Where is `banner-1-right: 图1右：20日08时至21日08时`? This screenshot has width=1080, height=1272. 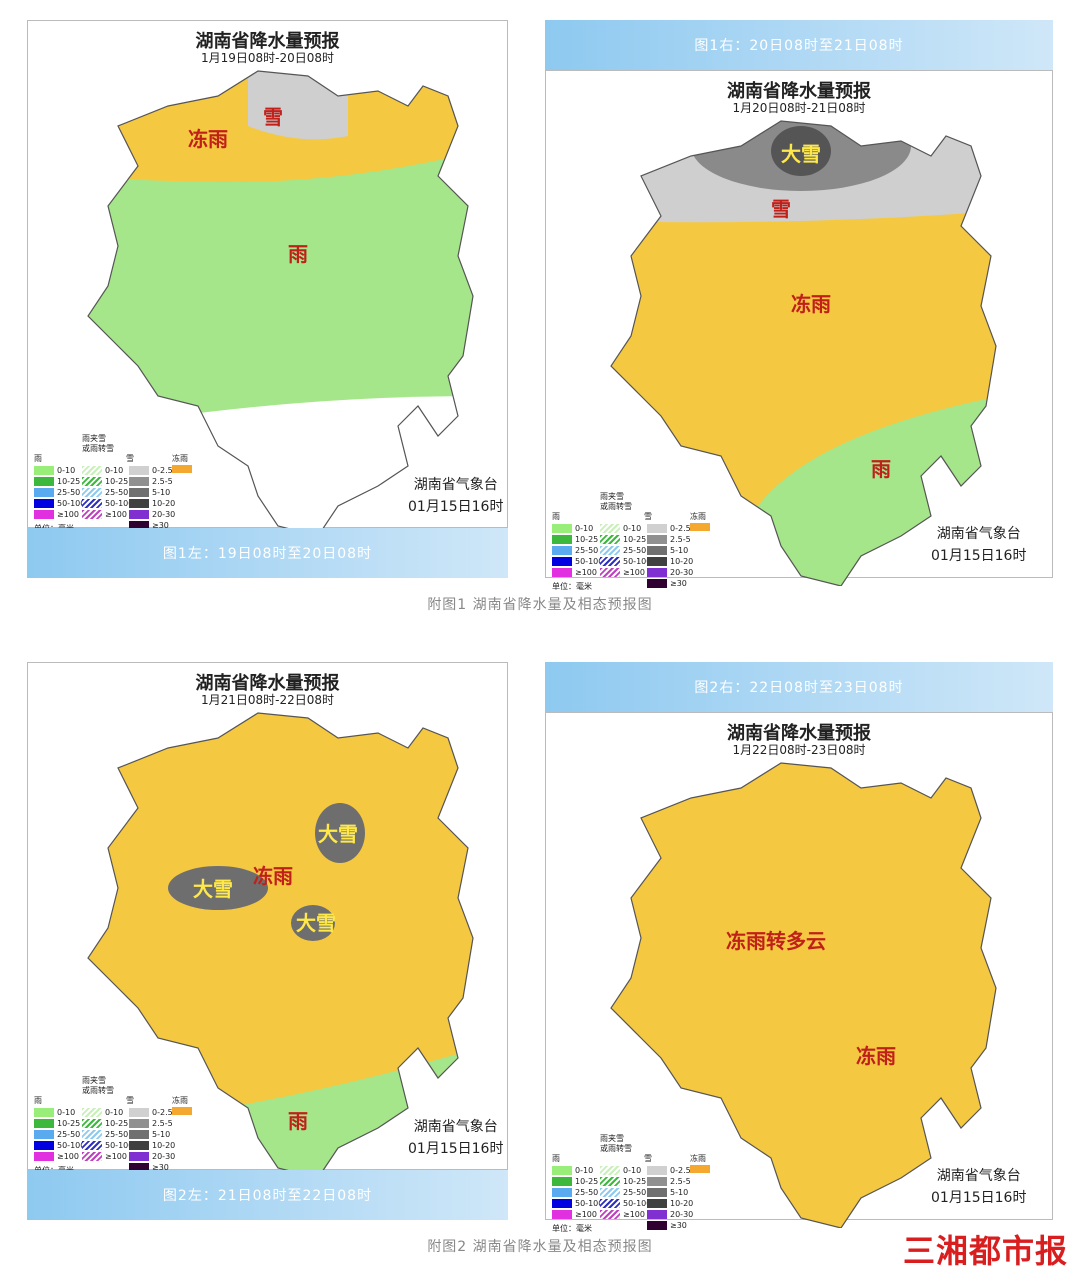
banner-1-right: 图1右：20日08时至21日08时 is located at coordinates (799, 45).